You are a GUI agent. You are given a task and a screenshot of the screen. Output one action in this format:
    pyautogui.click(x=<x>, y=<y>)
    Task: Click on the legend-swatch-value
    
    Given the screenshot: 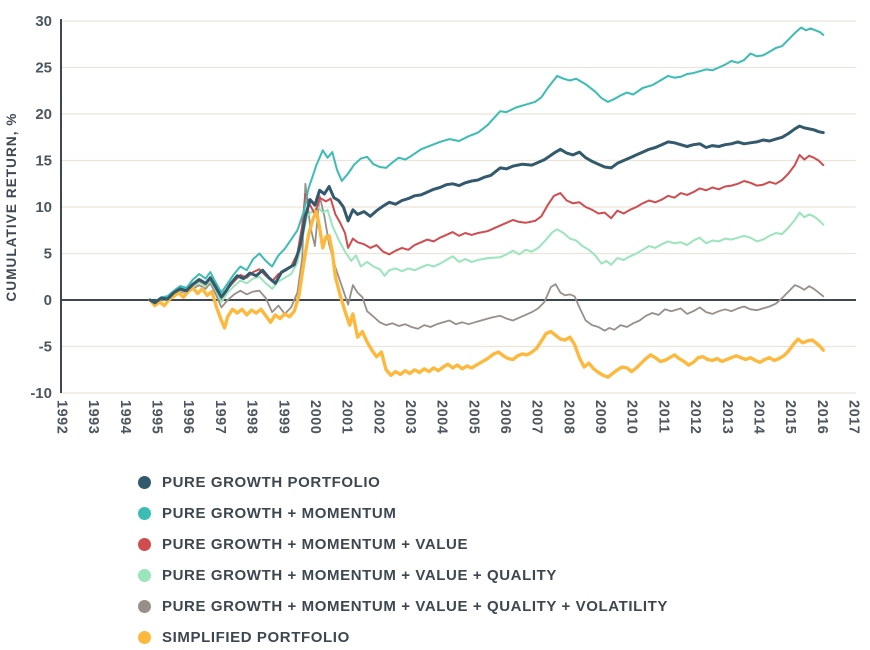 What is the action you would take?
    pyautogui.click(x=144, y=544)
    